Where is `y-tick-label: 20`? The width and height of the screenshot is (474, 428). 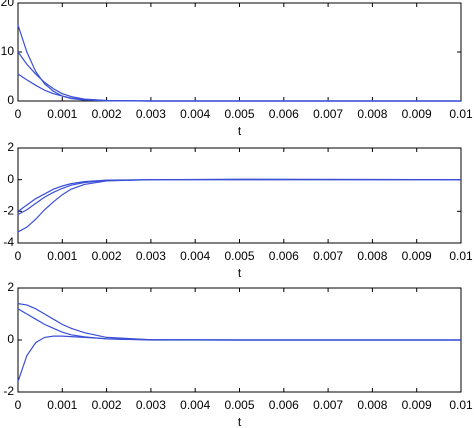
y-tick-label: 20 is located at coordinates (8, 4).